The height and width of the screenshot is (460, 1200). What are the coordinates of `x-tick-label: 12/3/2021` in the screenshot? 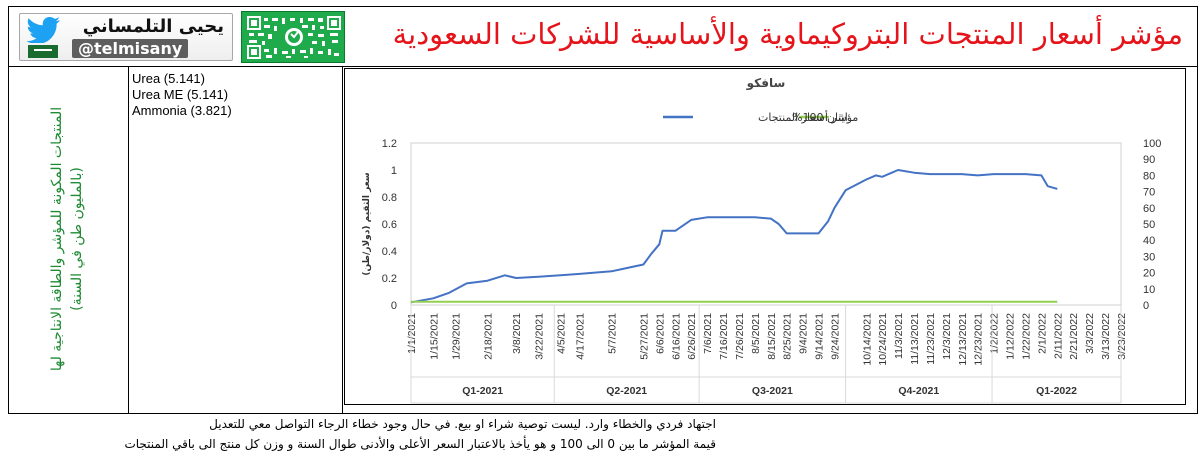 It's located at (947, 336).